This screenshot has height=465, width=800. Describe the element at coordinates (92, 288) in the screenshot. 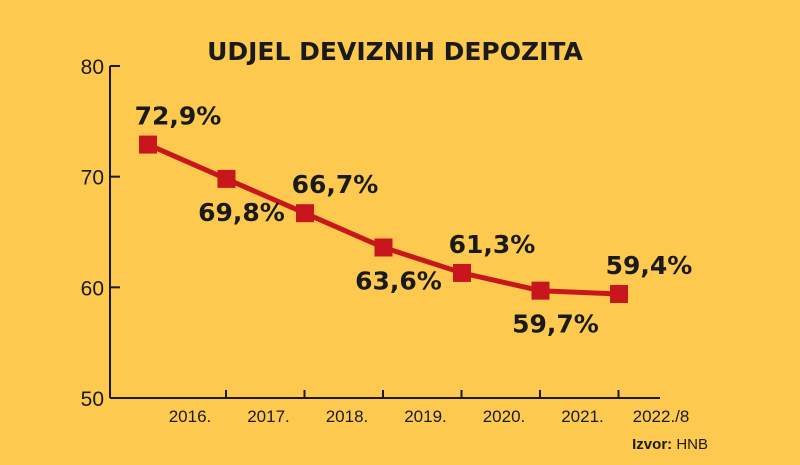

I see `y-tick-label: 60` at that location.